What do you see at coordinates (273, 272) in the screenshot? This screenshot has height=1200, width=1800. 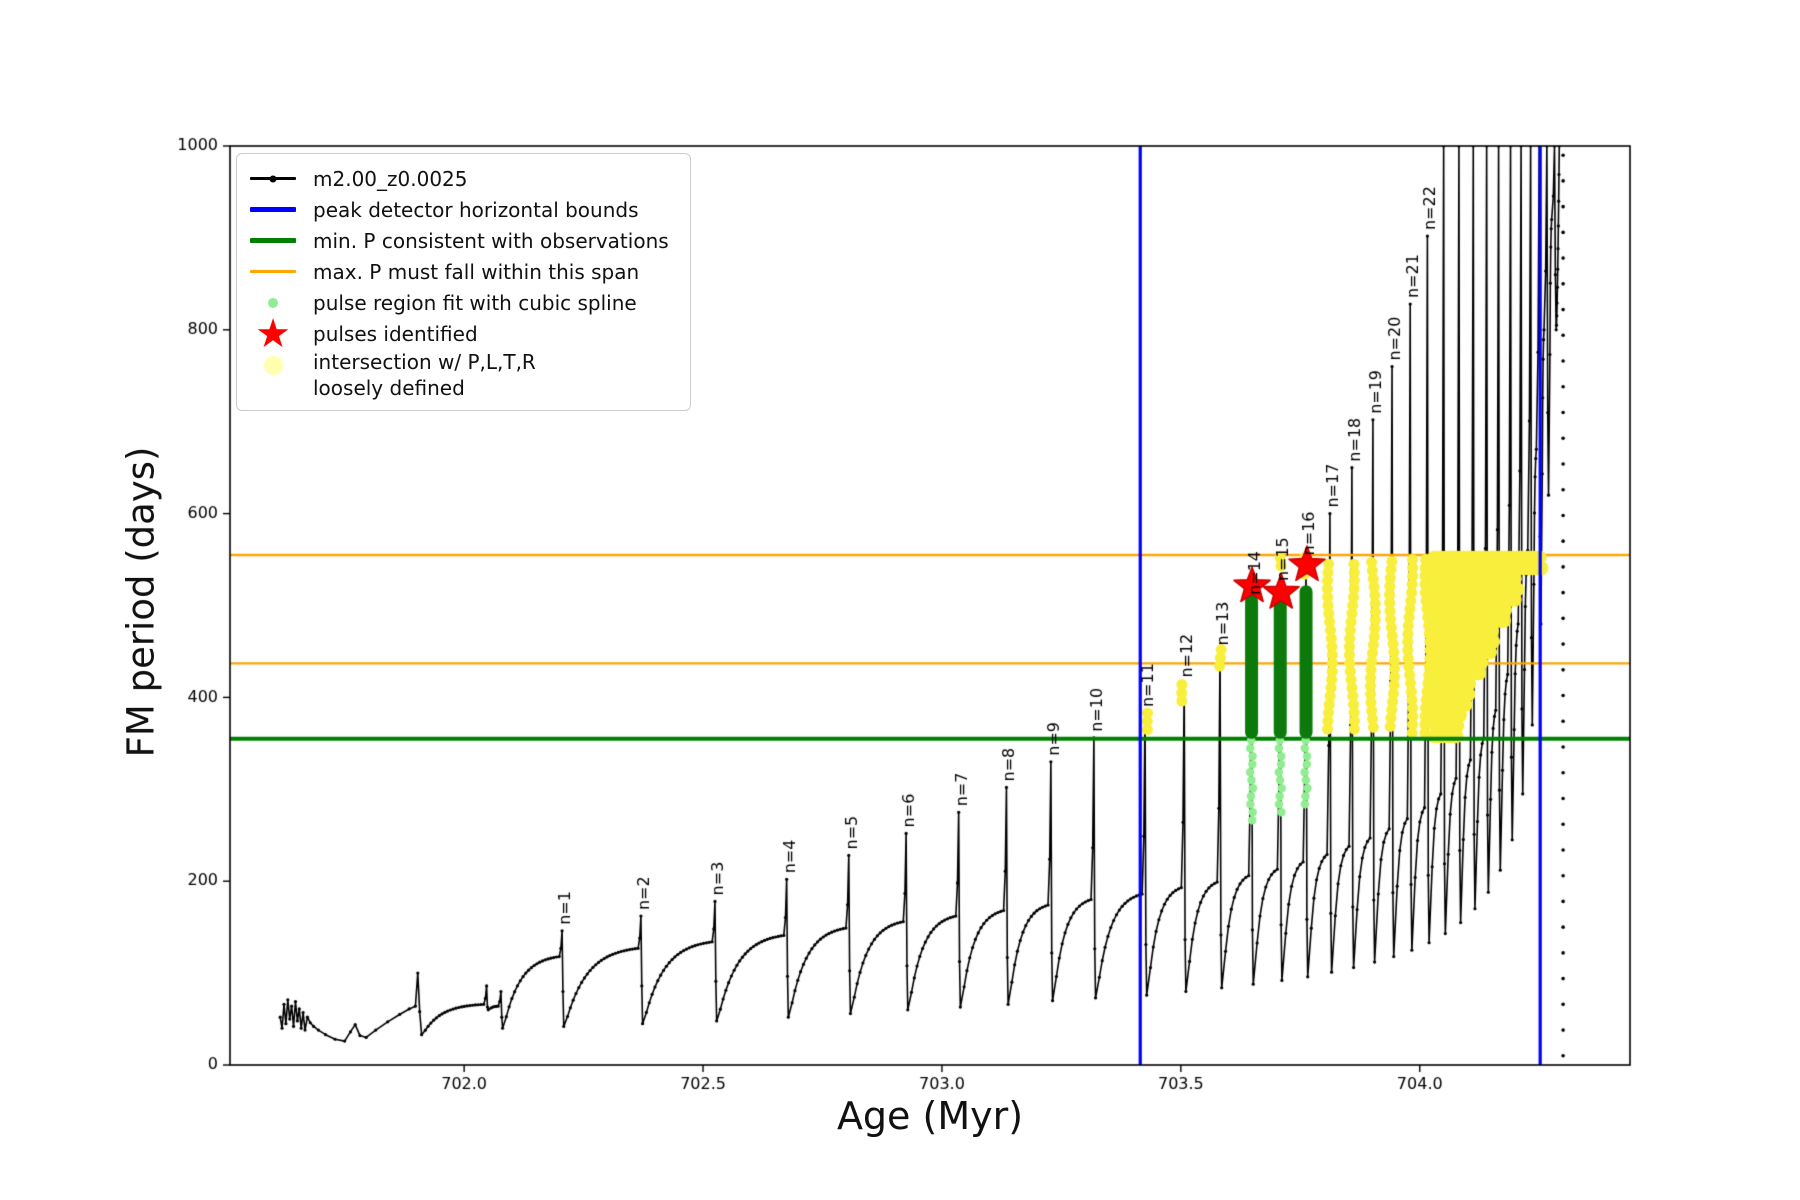 I see `max-p-line-swatch` at bounding box center [273, 272].